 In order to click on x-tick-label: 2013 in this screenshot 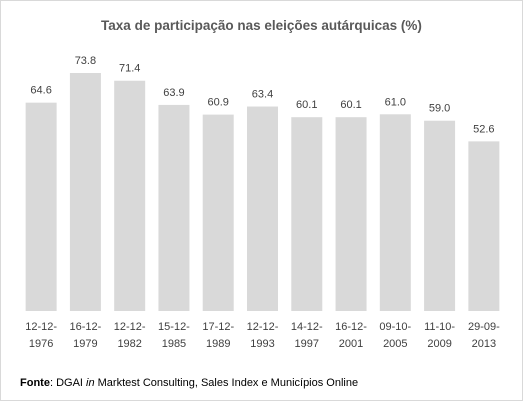, I will do `click(484, 344)`.